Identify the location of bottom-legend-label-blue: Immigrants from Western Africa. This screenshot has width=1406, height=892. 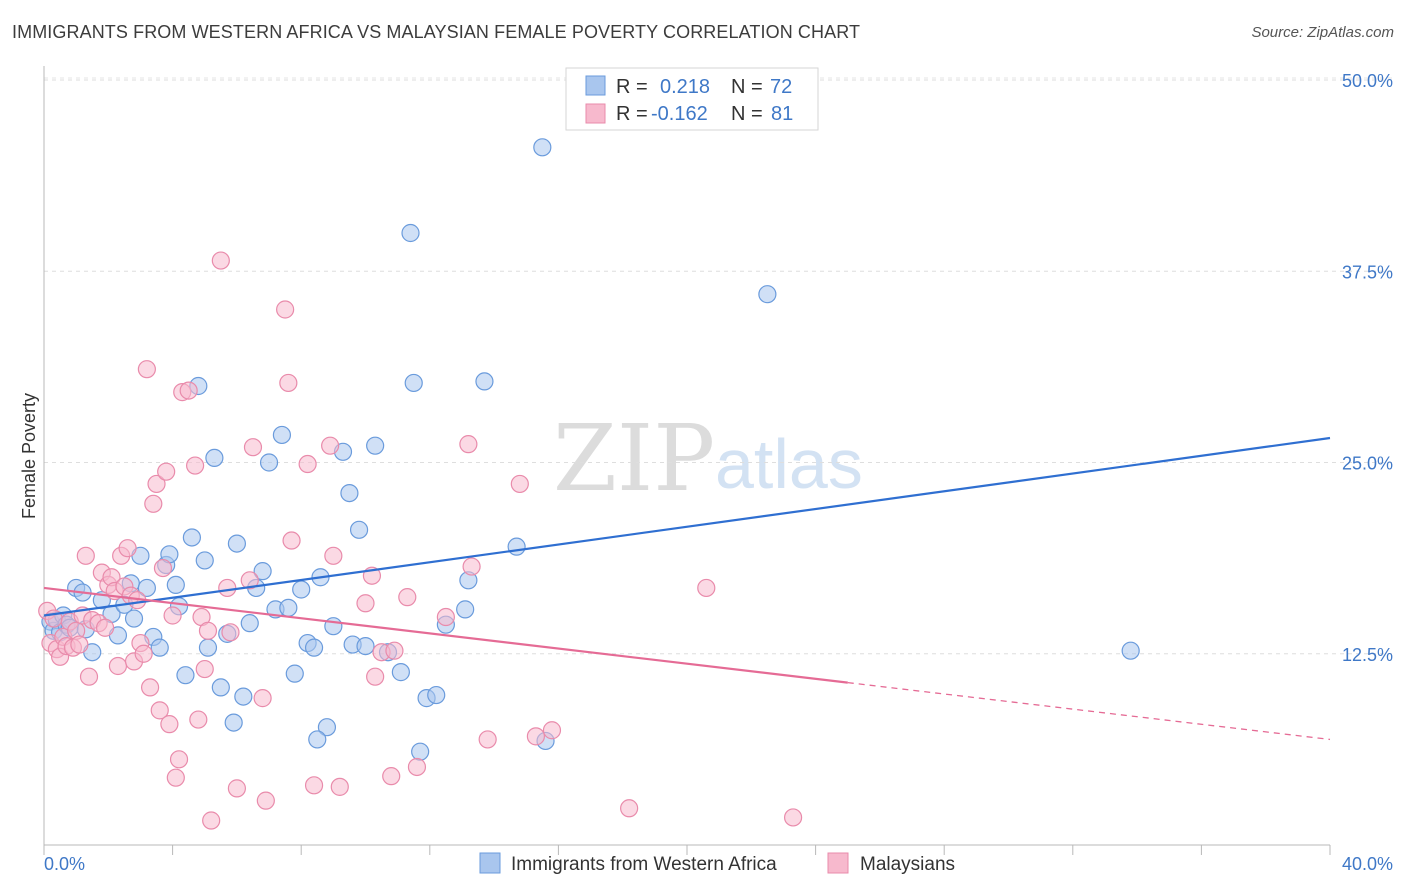
(644, 864).